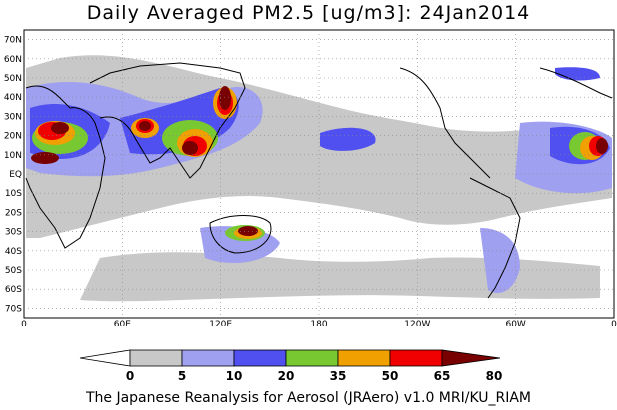 The height and width of the screenshot is (410, 617). I want to click on lat-tick-label: 40N, so click(13, 98).